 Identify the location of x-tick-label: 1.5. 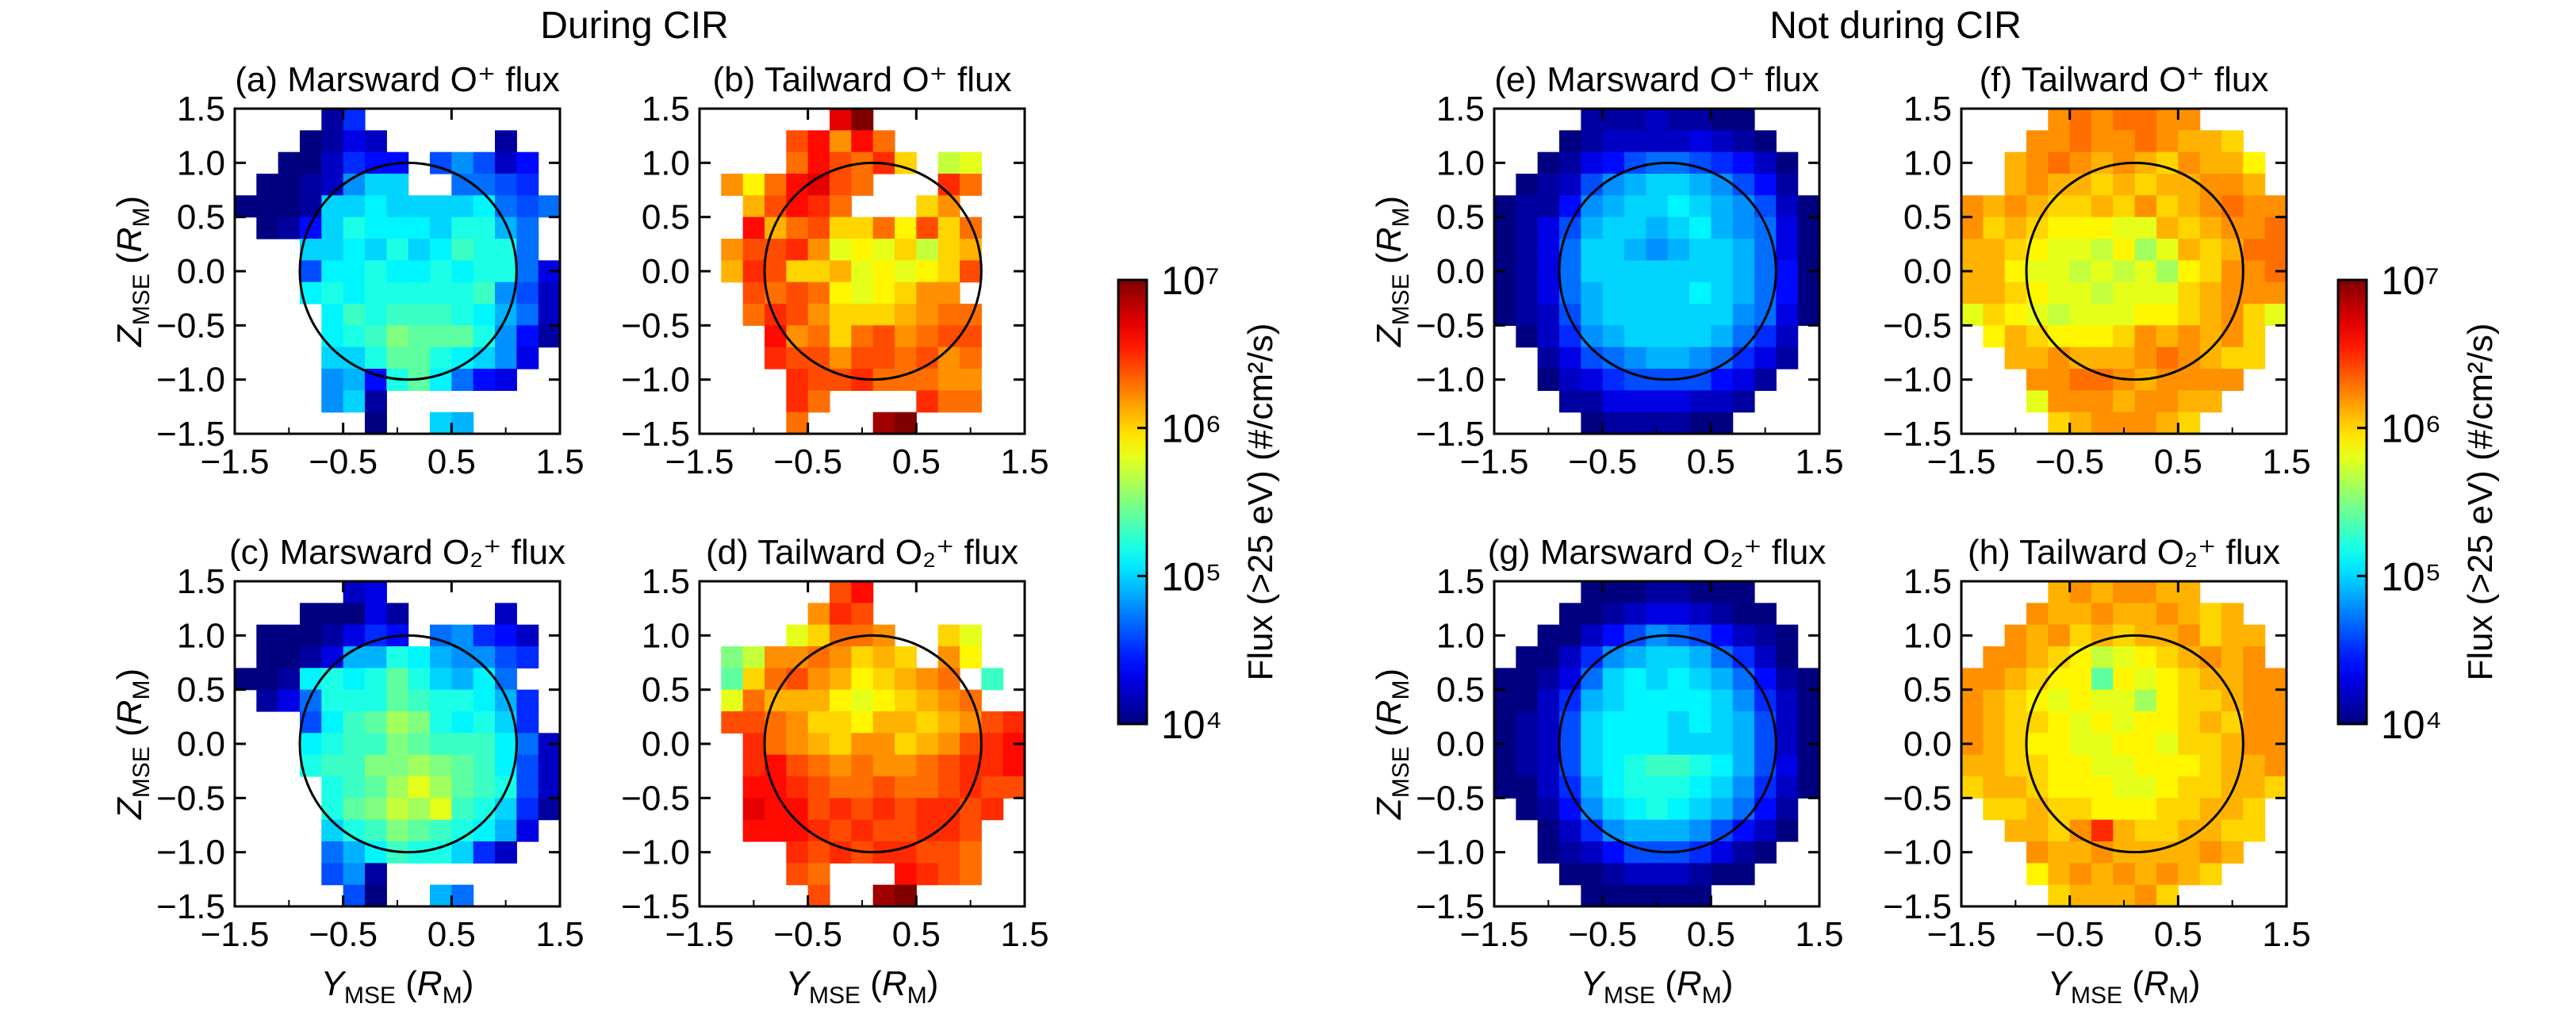
(2286, 461).